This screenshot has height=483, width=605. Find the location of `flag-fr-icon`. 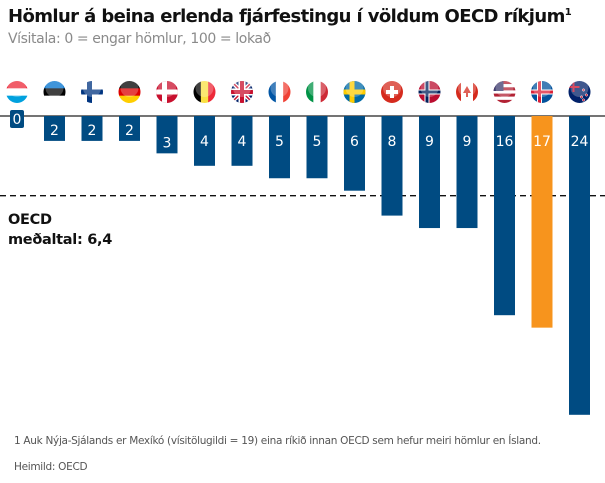

flag-fr-icon is located at coordinates (279, 92).